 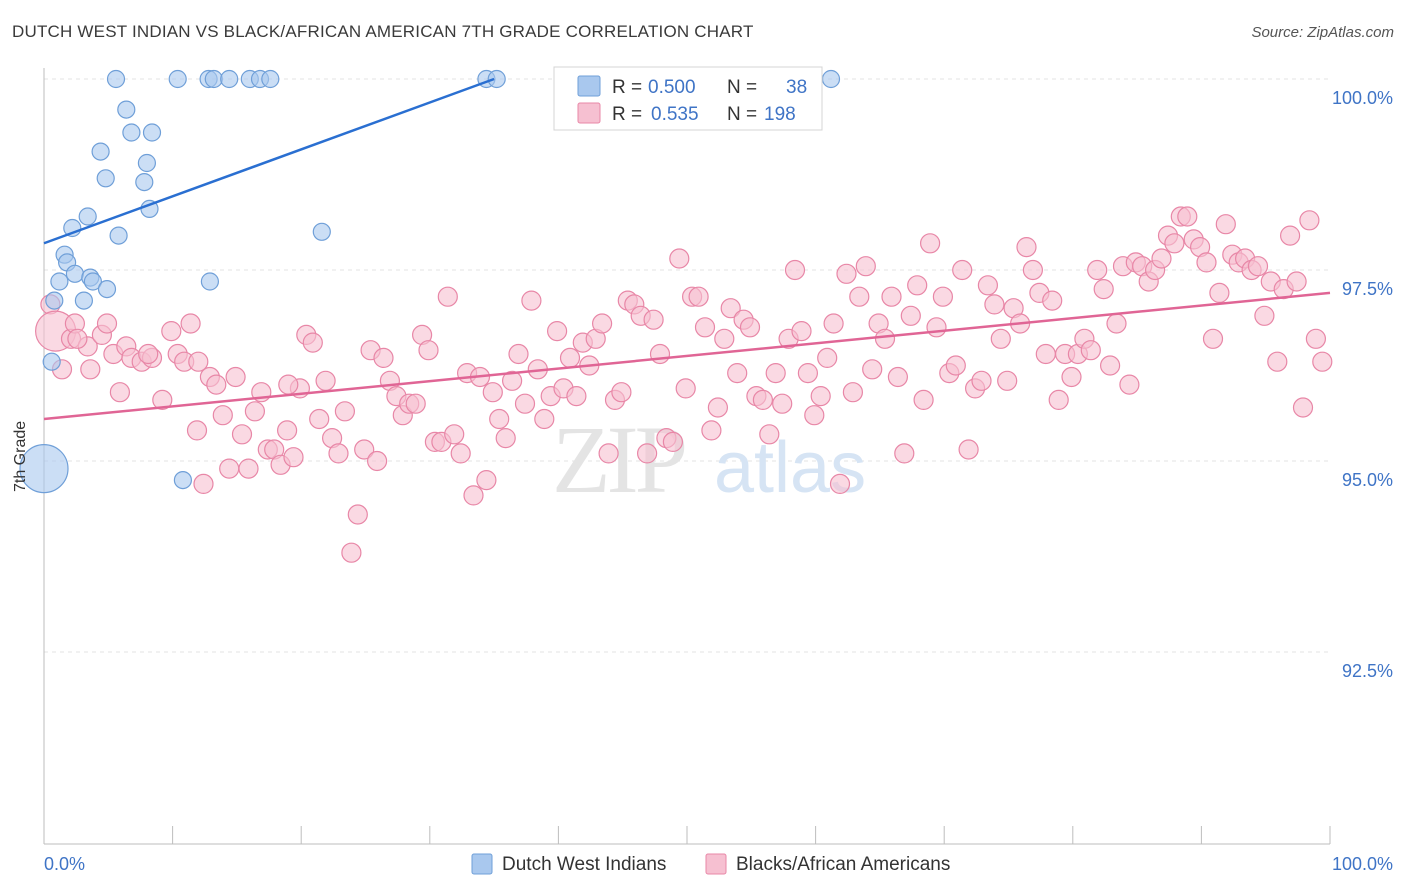 I want to click on legend-r-label-blue: R =, so click(x=627, y=87).